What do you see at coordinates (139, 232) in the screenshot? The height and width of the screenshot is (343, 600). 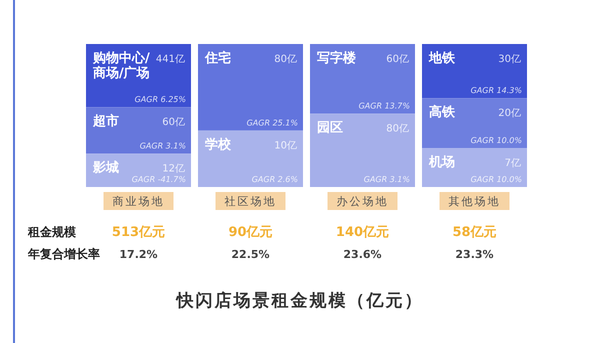 I see `text: 513亿元` at bounding box center [139, 232].